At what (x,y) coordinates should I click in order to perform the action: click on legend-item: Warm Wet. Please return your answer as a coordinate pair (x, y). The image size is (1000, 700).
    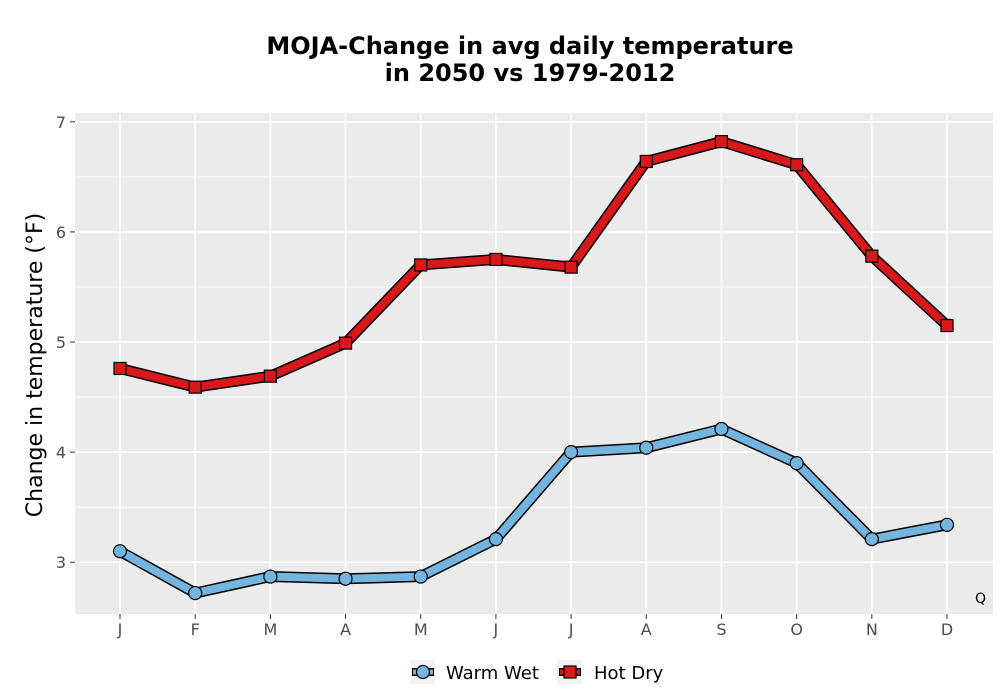
    Looking at the image, I should click on (475, 672).